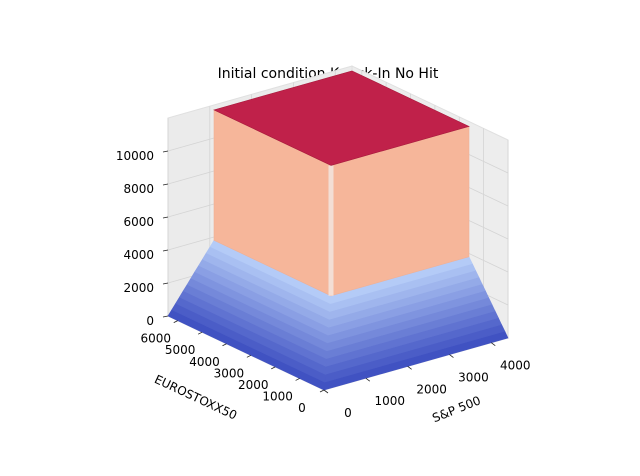 The image size is (640, 476). Describe the element at coordinates (138, 255) in the screenshot. I see `z-tick-label: 4000` at that location.